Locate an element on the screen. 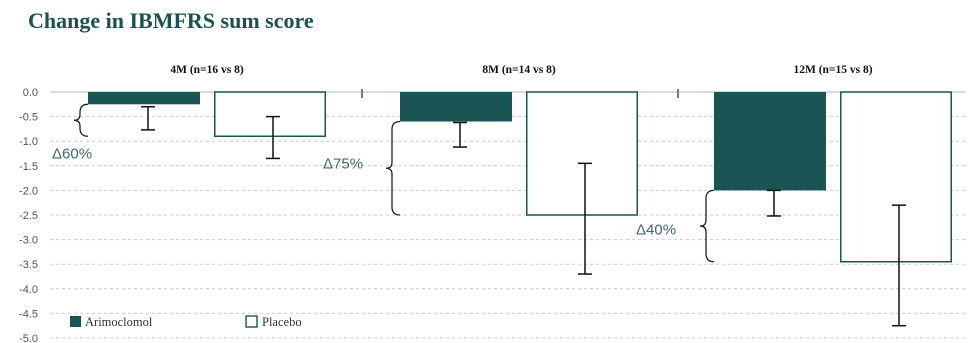  legend-label-placebo: Placebo is located at coordinates (282, 322).